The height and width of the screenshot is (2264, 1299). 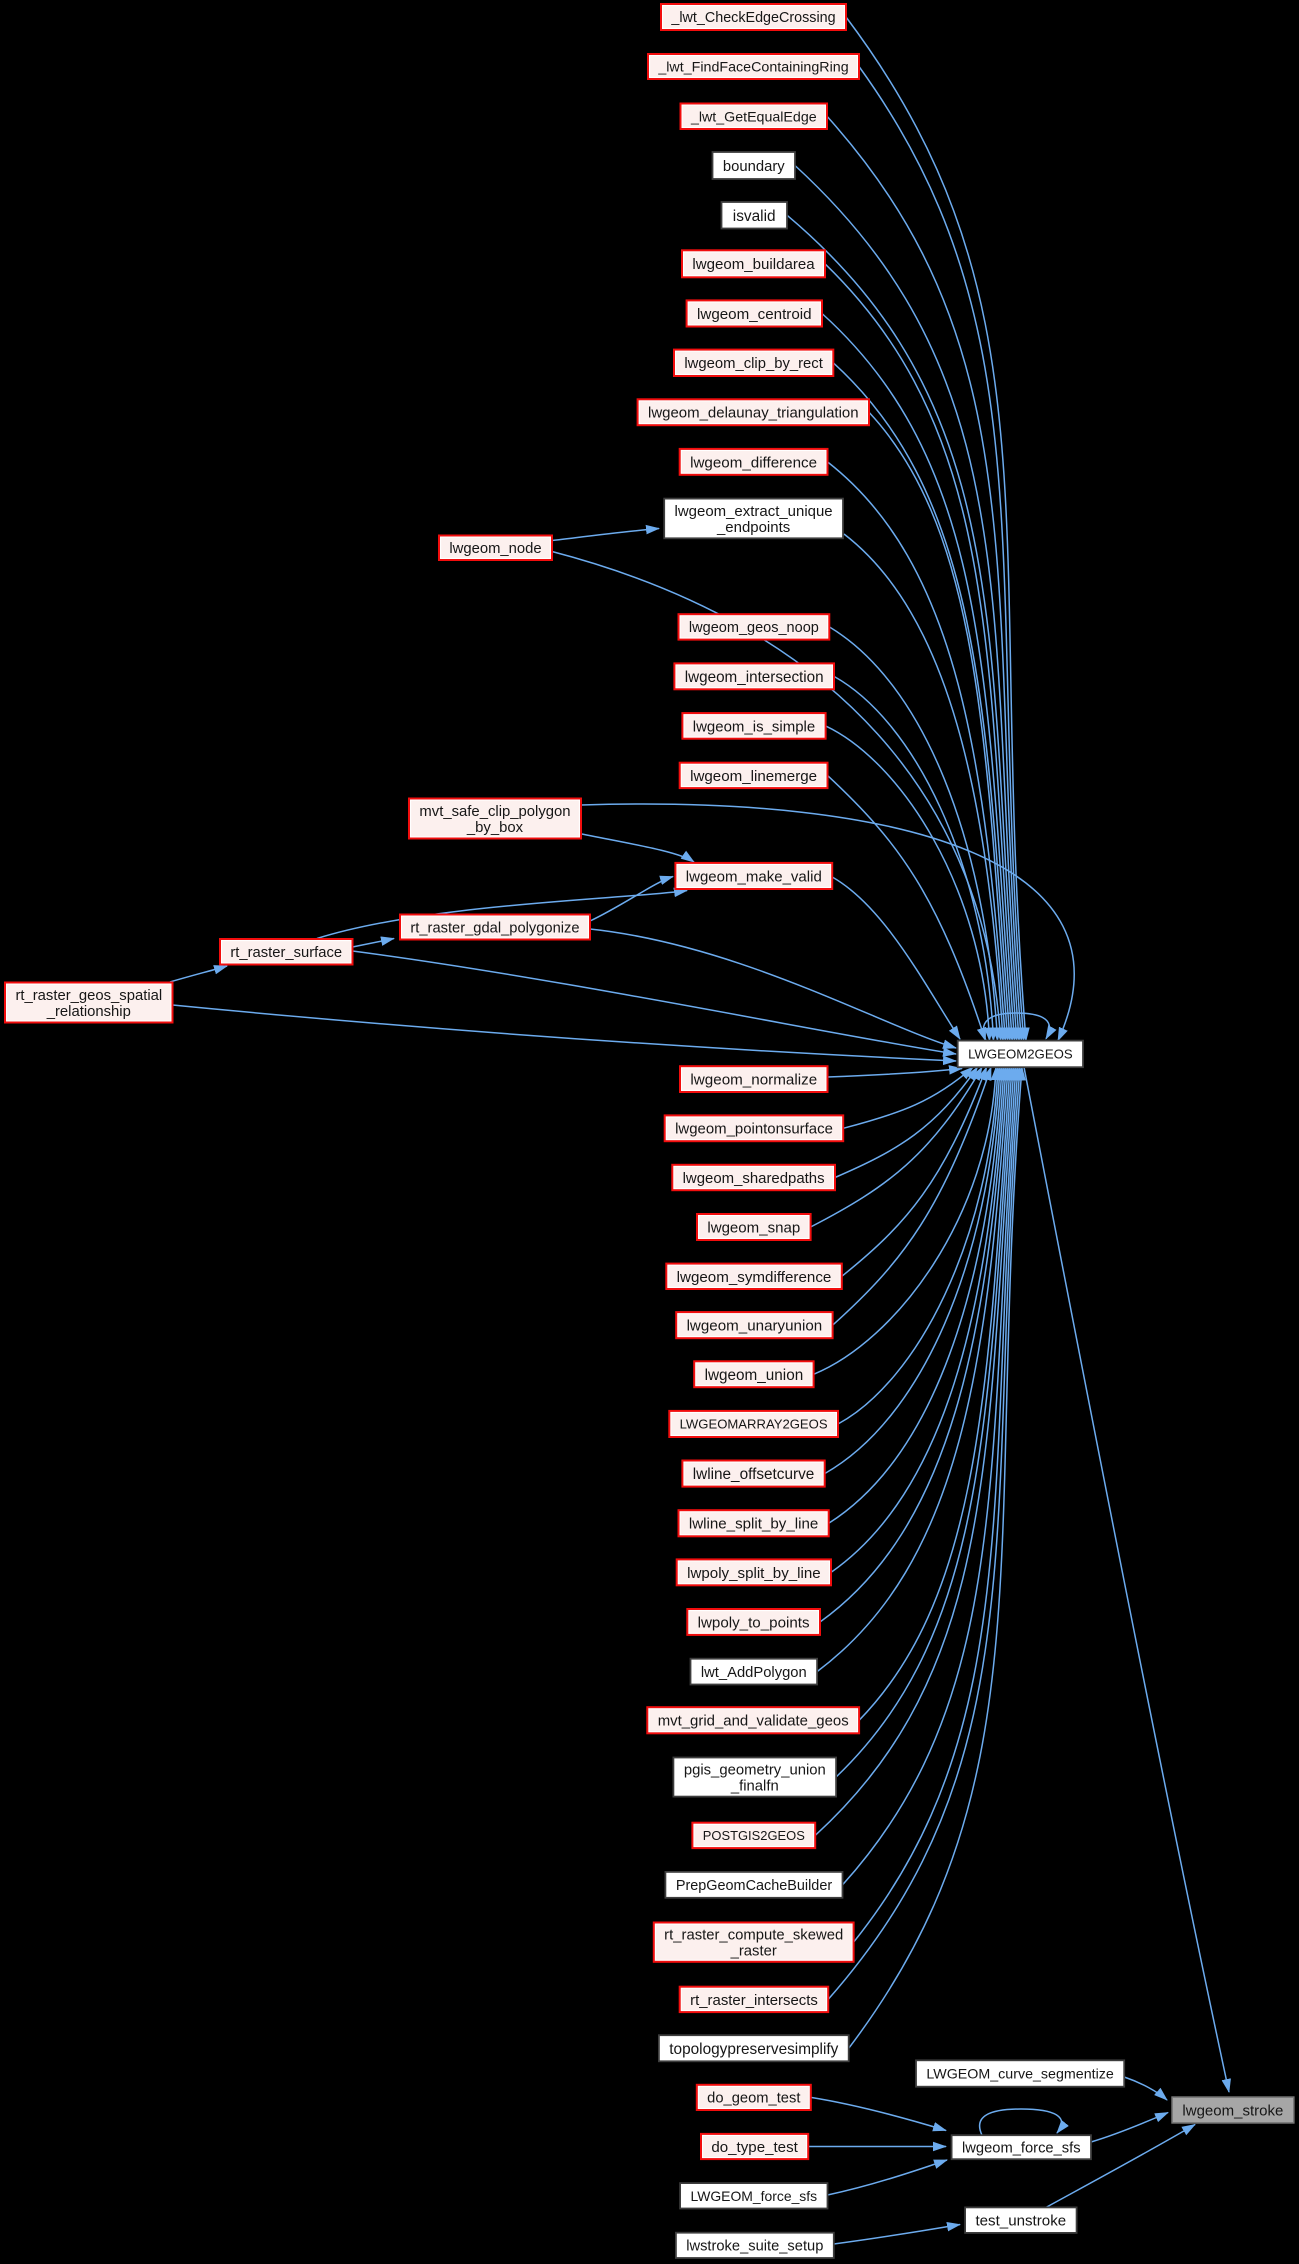 What do you see at coordinates (754, 1886) in the screenshot?
I see `svg-text: PrepGeomCacheBuilder` at bounding box center [754, 1886].